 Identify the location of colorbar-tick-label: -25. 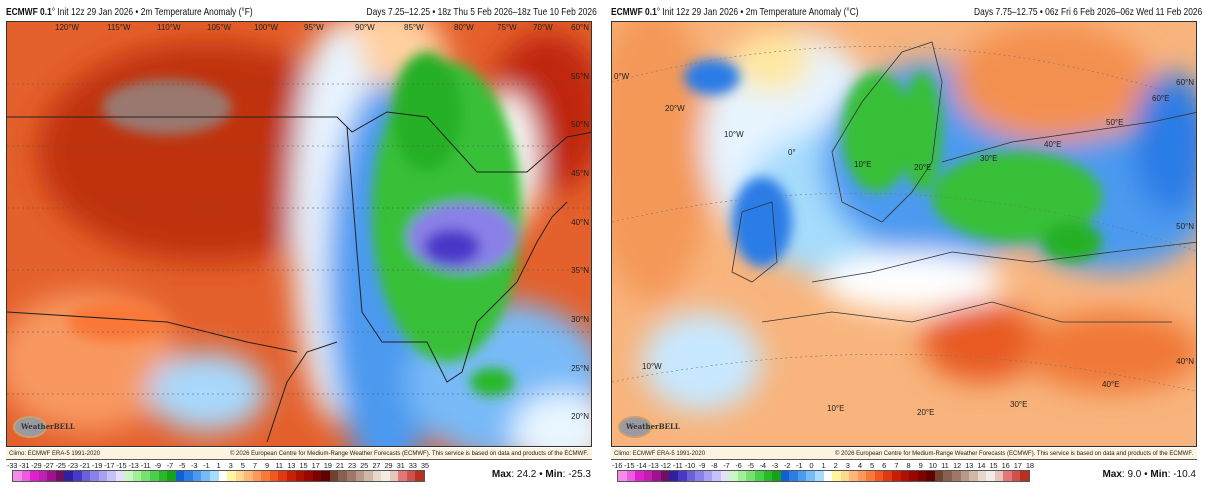
(60, 465).